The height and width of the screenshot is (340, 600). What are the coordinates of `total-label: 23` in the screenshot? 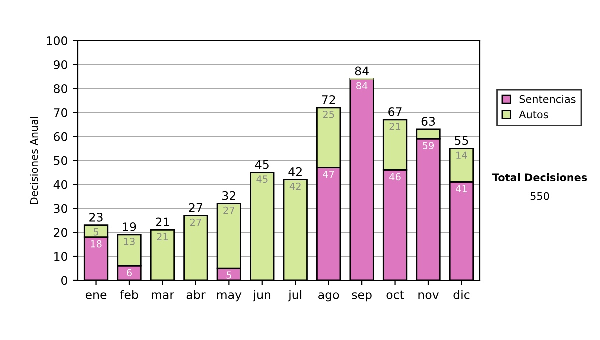 It's located at (96, 217).